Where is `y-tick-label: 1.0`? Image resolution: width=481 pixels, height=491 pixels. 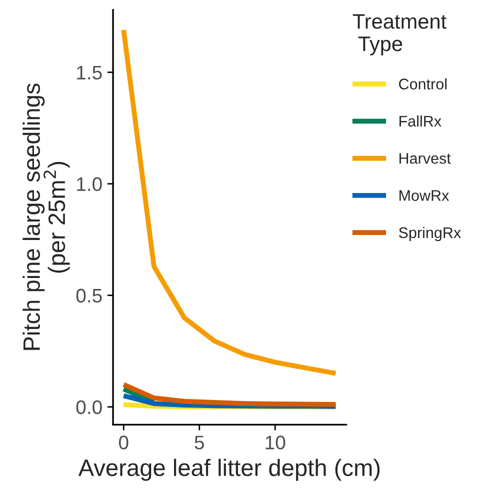
y-tick-label: 1.0 is located at coordinates (89, 184).